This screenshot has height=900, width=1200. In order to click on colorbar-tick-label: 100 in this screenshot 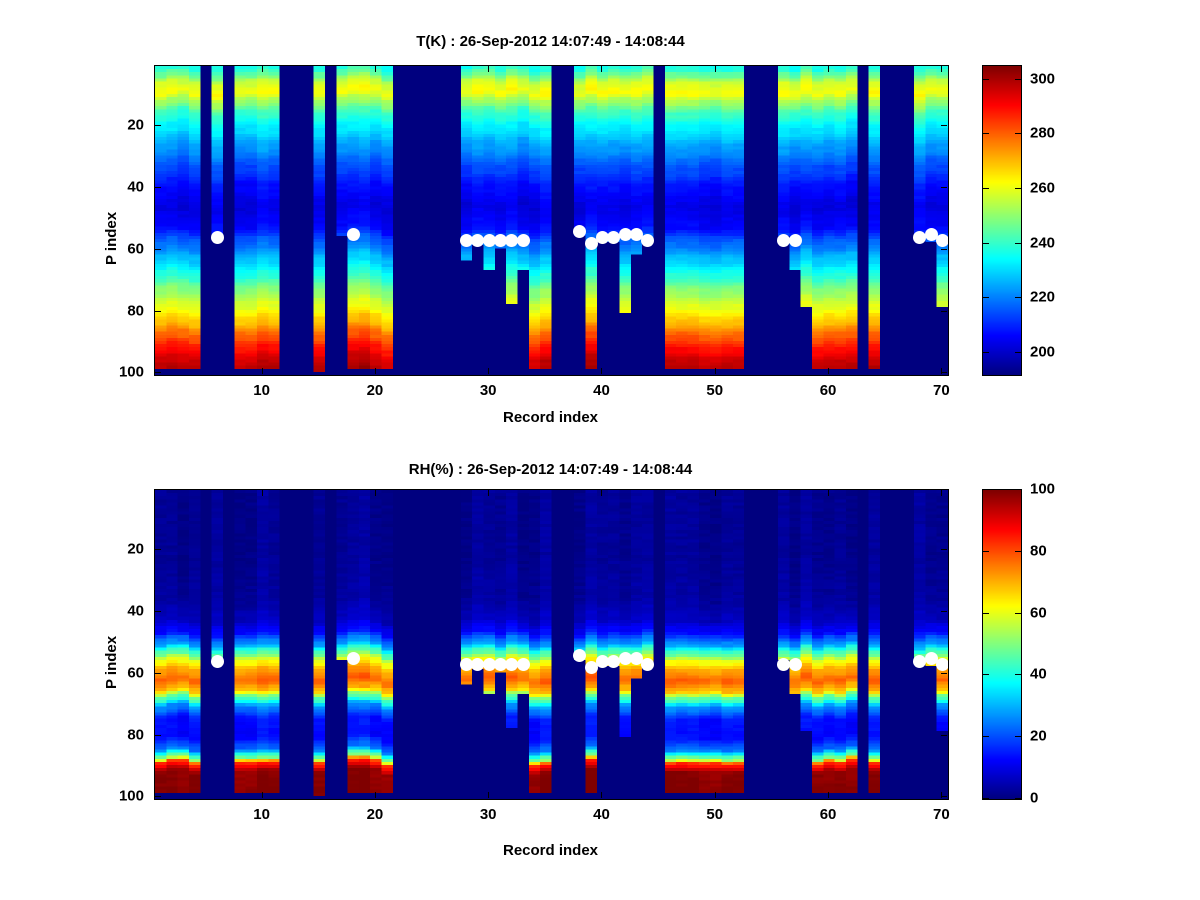, I will do `click(1043, 489)`.